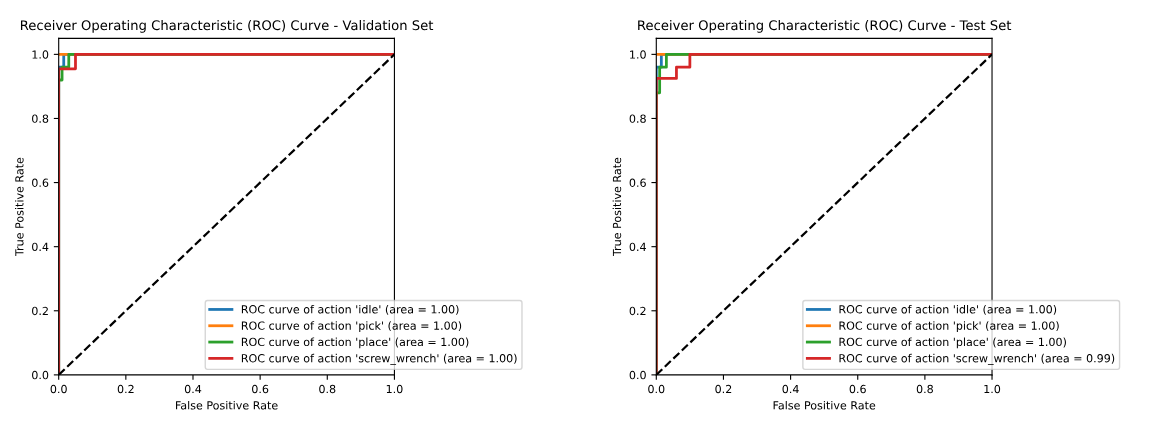 This screenshot has width=1174, height=426. Describe the element at coordinates (227, 26) in the screenshot. I see `chart-title: Receiver Operating Characteristic (ROC) Curve - Validation Set` at that location.